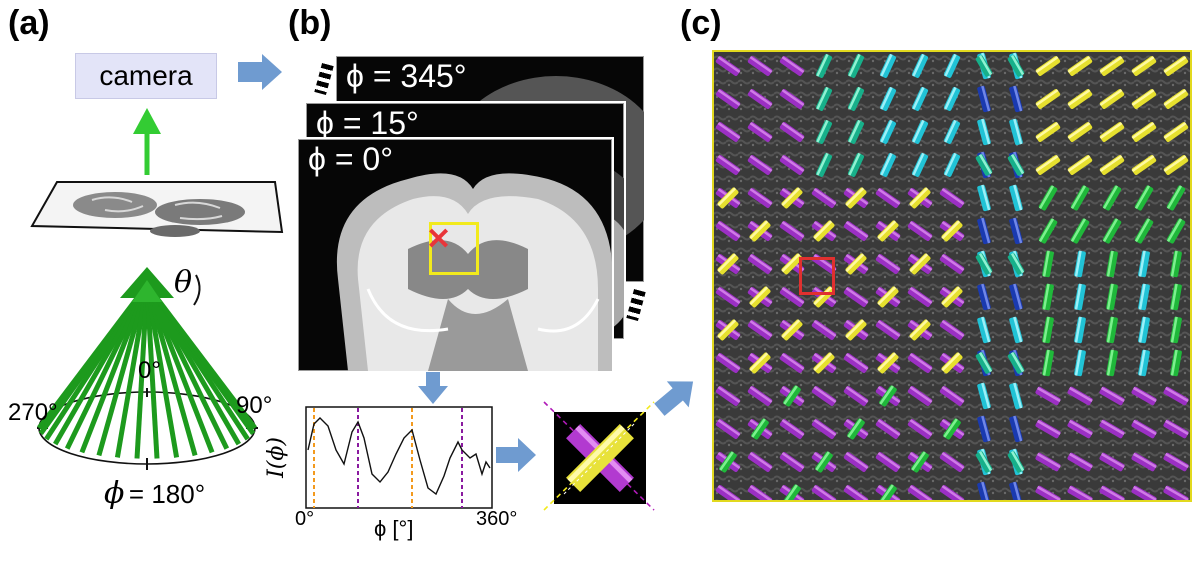  What do you see at coordinates (167, 494) in the screenshot?
I see `angle-value: = 180°` at bounding box center [167, 494].